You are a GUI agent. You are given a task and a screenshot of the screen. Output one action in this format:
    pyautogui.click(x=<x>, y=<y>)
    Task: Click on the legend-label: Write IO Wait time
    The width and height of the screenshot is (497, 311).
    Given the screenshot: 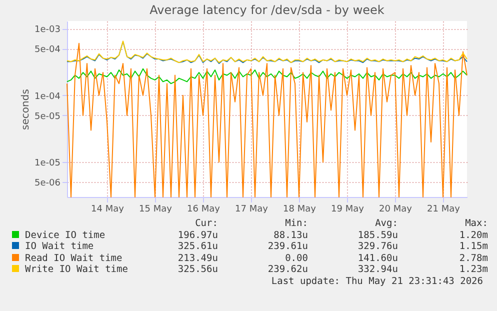 What is the action you would take?
    pyautogui.click(x=76, y=270)
    